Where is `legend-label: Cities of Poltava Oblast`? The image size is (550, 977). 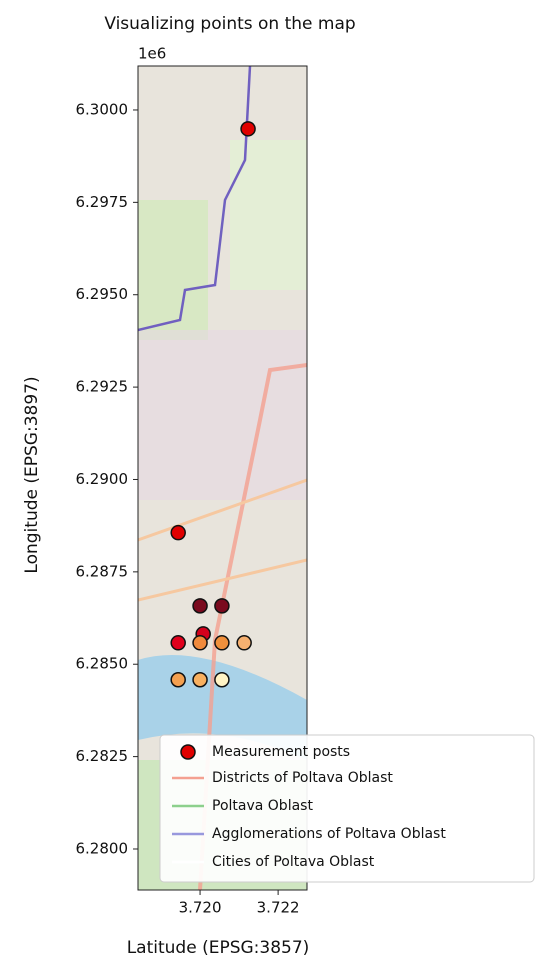 legend-label: Cities of Poltava Oblast is located at coordinates (293, 862).